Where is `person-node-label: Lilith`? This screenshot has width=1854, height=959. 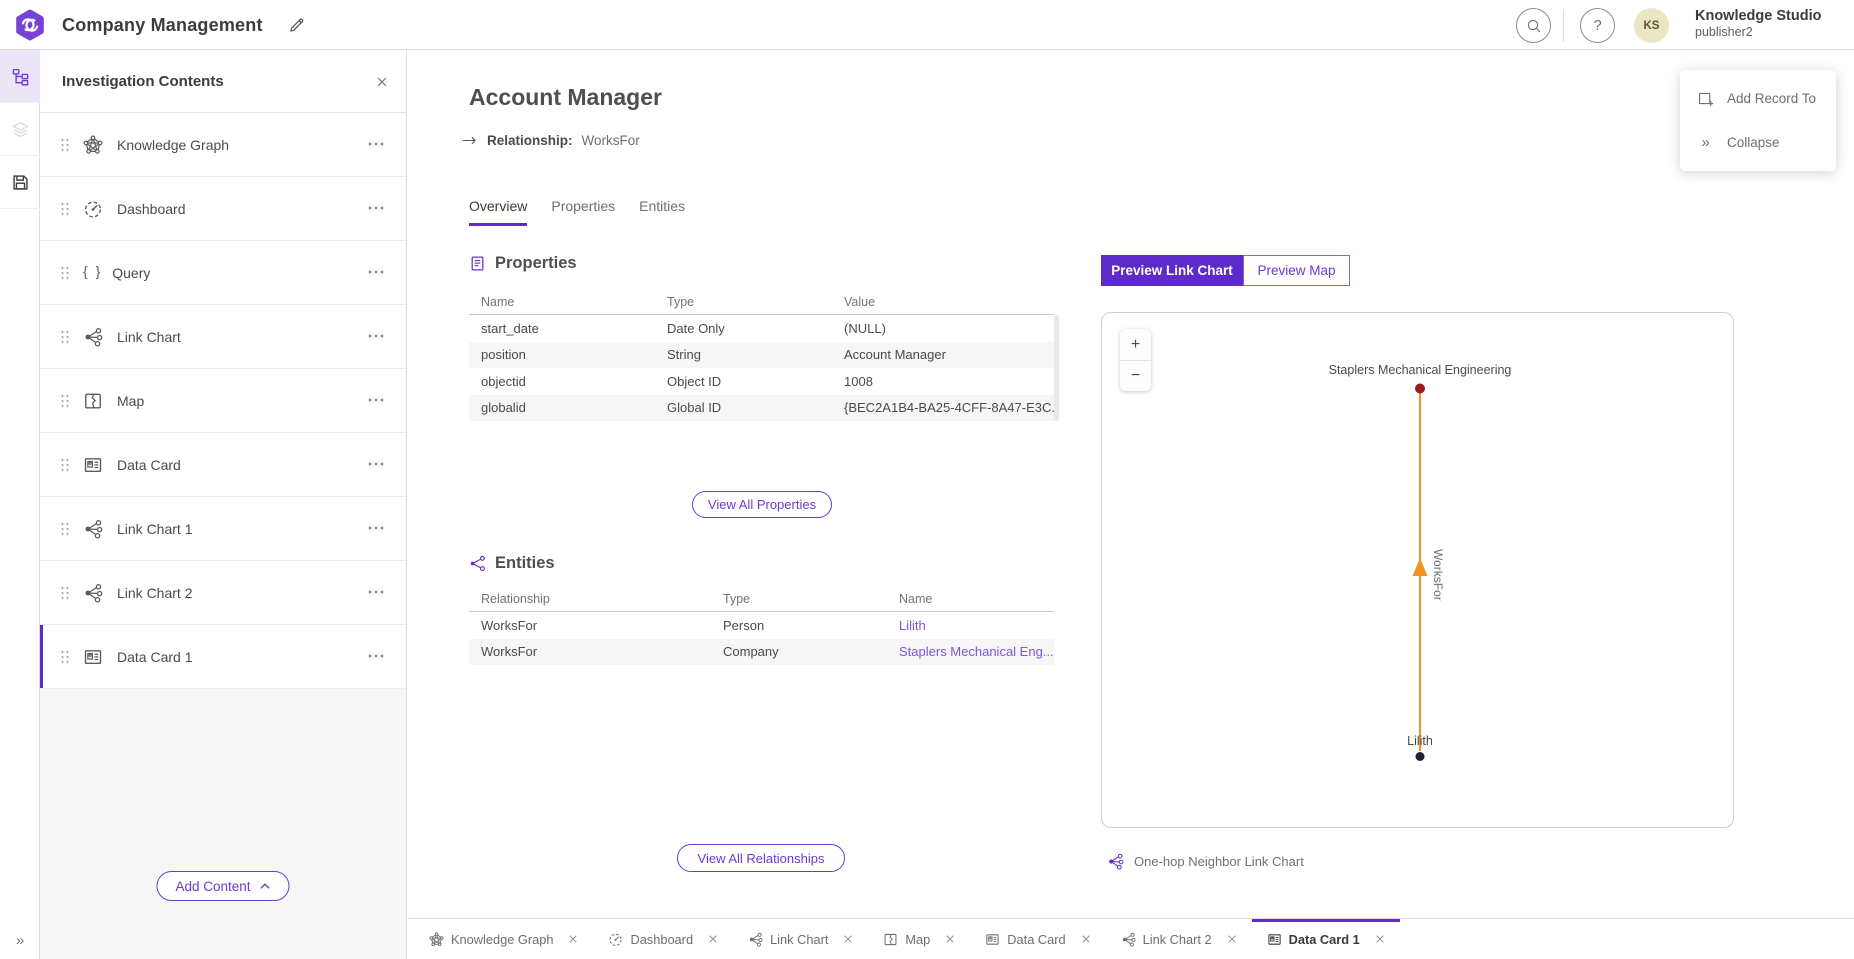
person-node-label: Lilith is located at coordinates (1420, 741).